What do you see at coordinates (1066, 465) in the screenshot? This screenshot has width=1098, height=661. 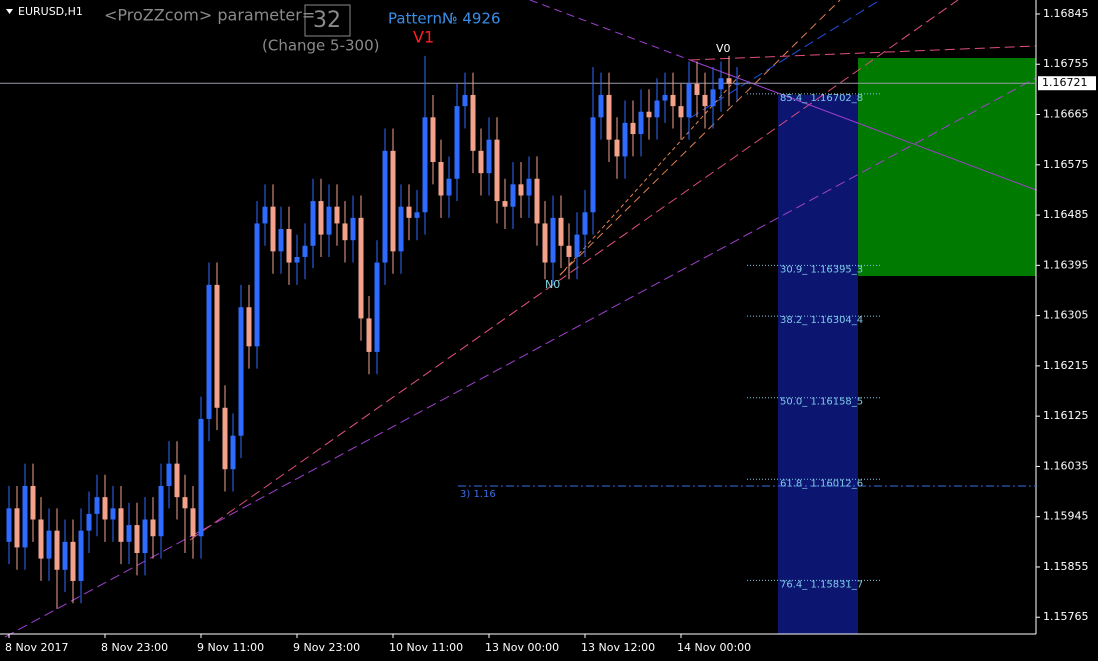 I see `y-tick-label: 1.16035` at bounding box center [1066, 465].